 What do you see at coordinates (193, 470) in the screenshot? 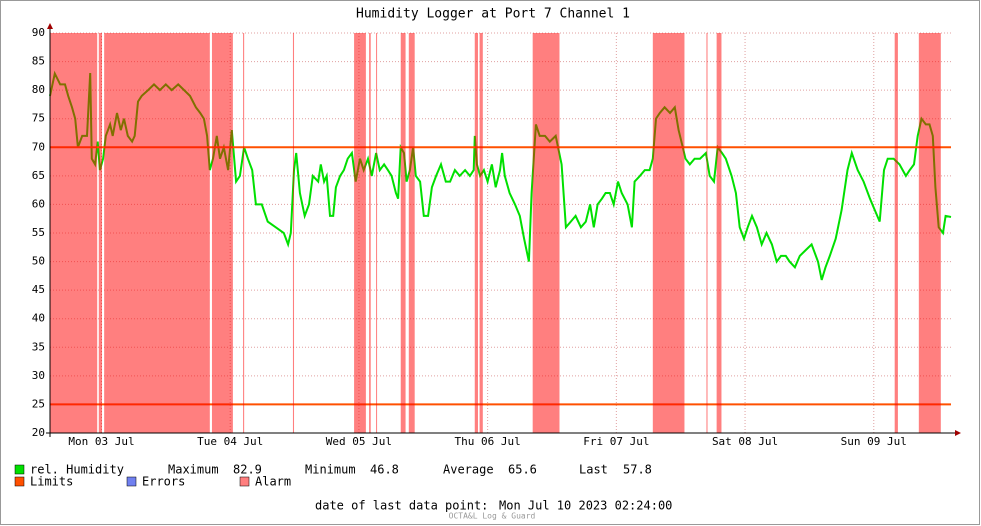
I see `stat-label: Maximum` at bounding box center [193, 470].